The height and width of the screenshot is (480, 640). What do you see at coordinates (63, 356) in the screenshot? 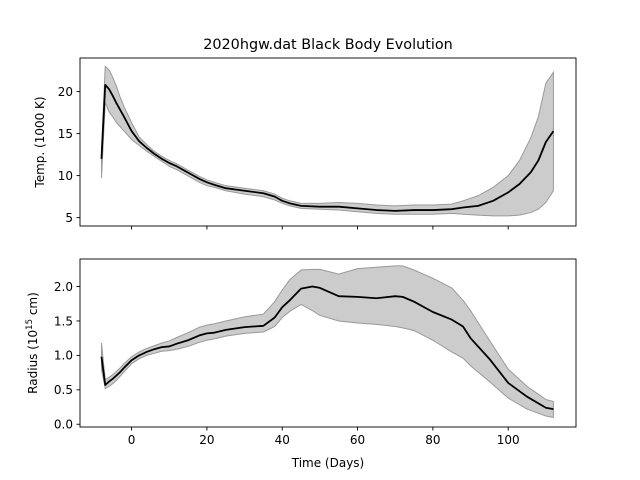
I see `y-tick-label: 1.0` at bounding box center [63, 356].